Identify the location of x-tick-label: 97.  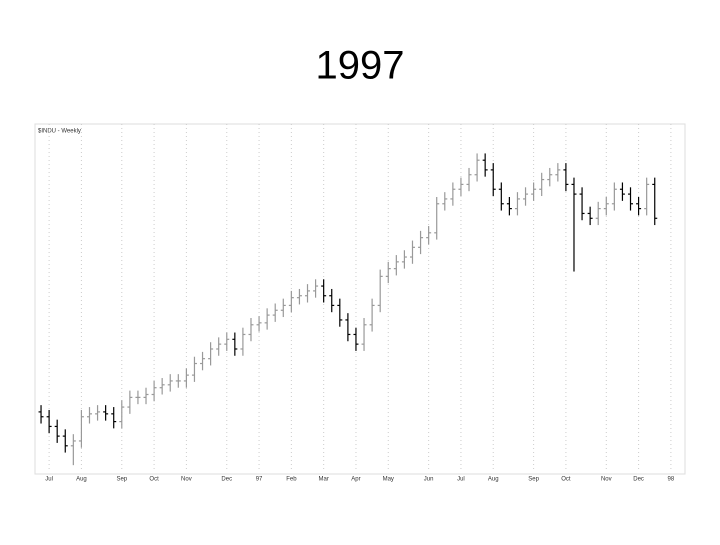
(259, 480).